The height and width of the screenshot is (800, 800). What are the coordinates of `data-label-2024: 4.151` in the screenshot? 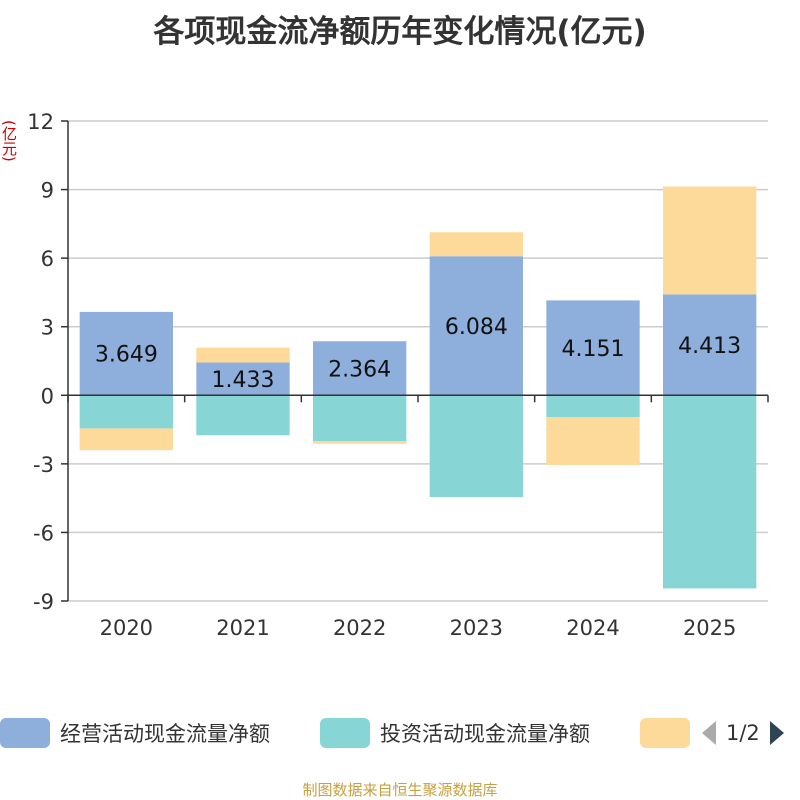 It's located at (593, 349).